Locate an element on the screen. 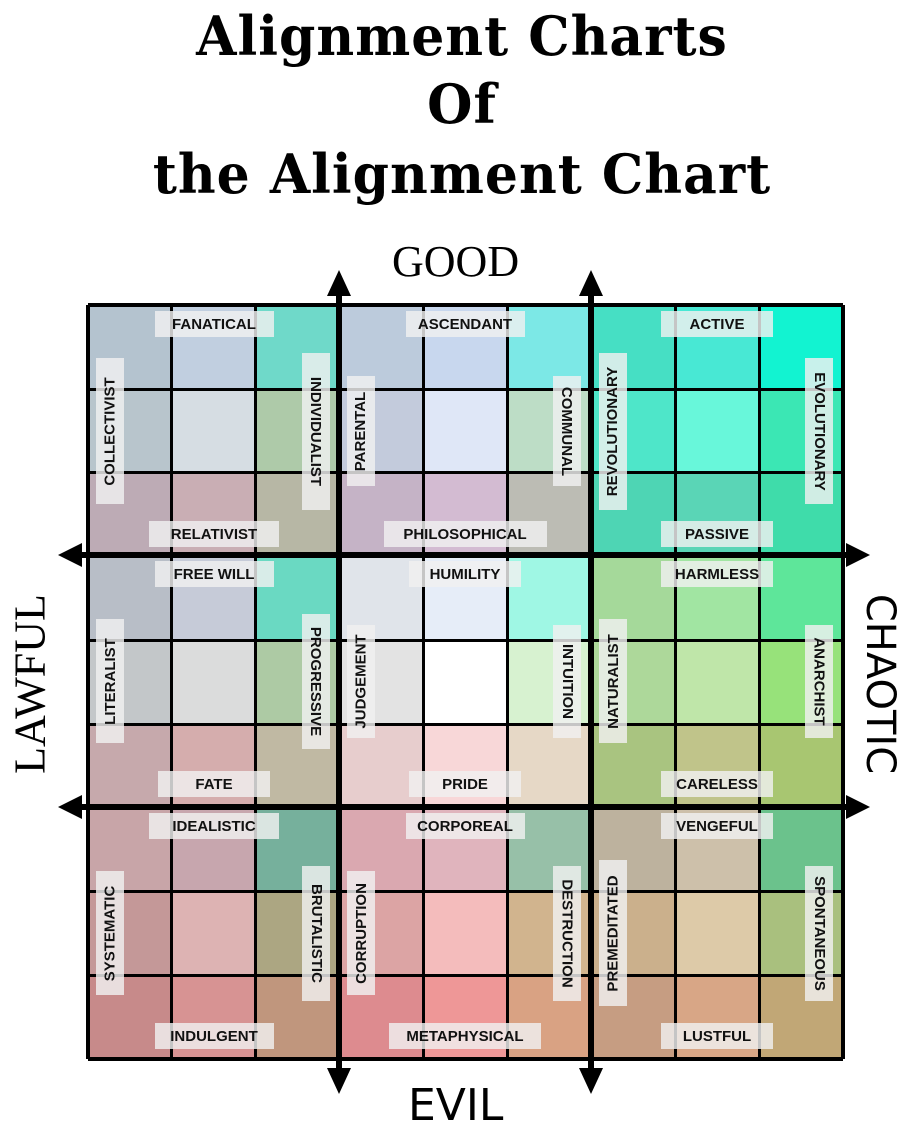 This screenshot has height=1139, width=924. block-label-right: PROGRESSIVE is located at coordinates (316, 681).